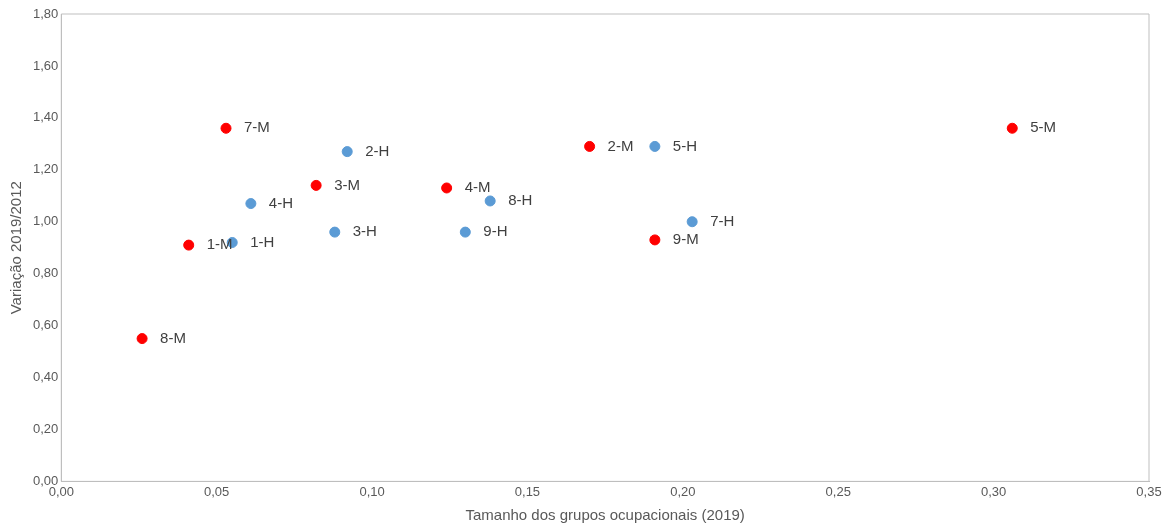 This screenshot has height=531, width=1173. I want to click on x-tick-label: 0,15, so click(527, 491).